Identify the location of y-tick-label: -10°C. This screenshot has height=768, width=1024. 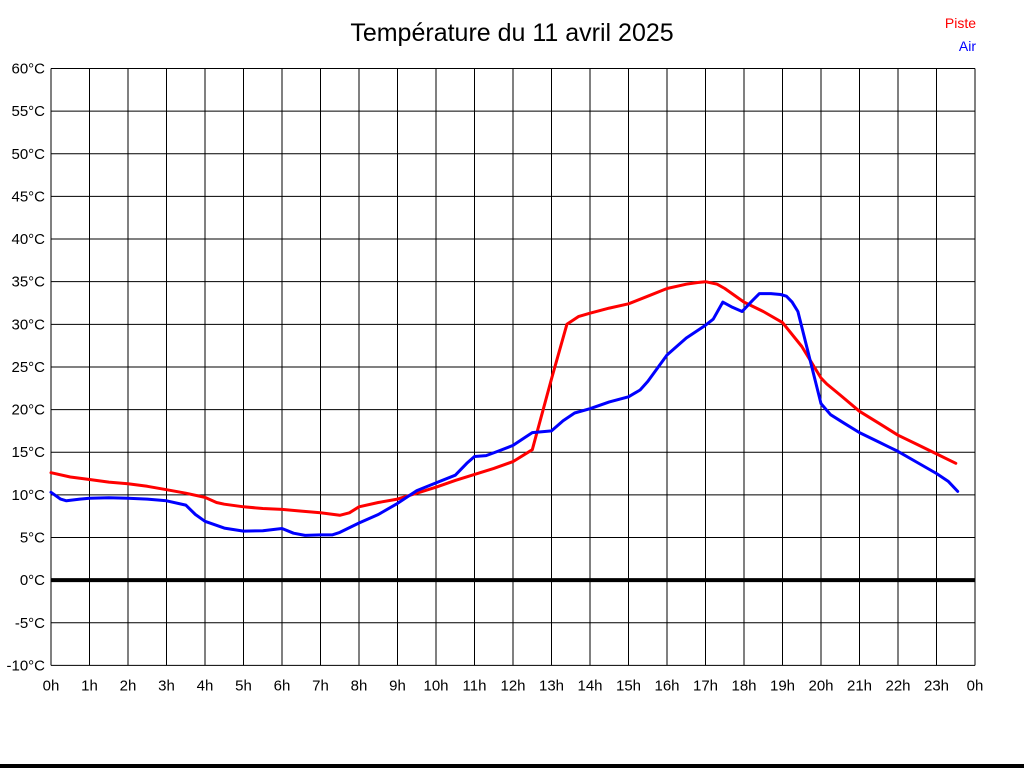
(25, 665).